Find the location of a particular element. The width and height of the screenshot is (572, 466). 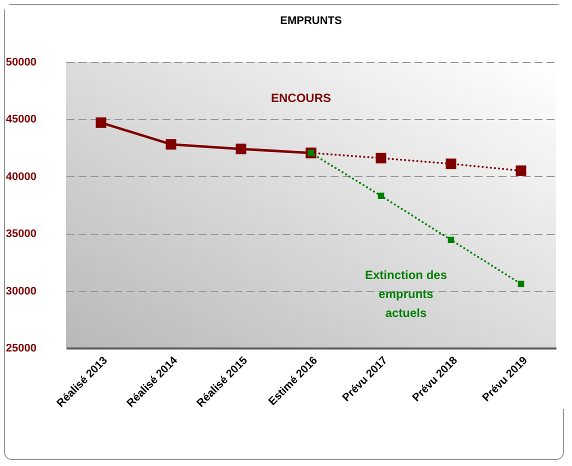

text: Extinction des emprunts actuels is located at coordinates (406, 294).